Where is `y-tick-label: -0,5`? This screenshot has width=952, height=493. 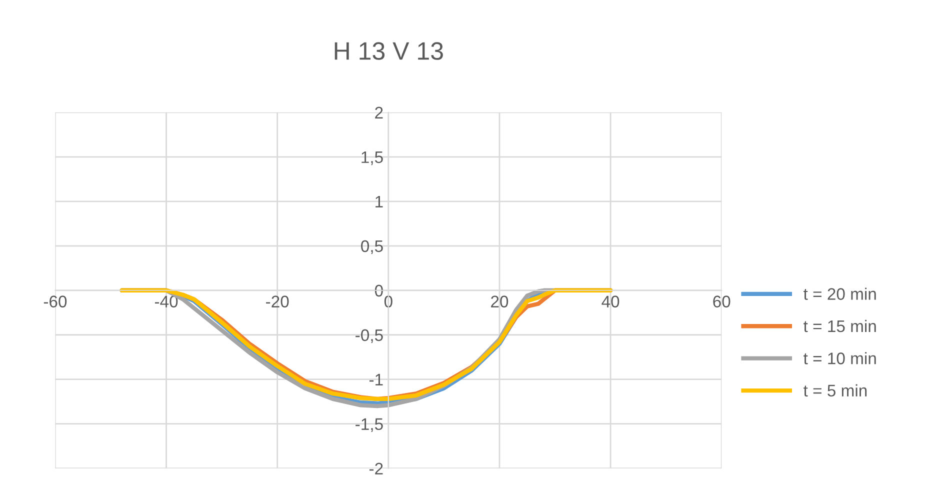
y-tick-label: -0,5 is located at coordinates (369, 336).